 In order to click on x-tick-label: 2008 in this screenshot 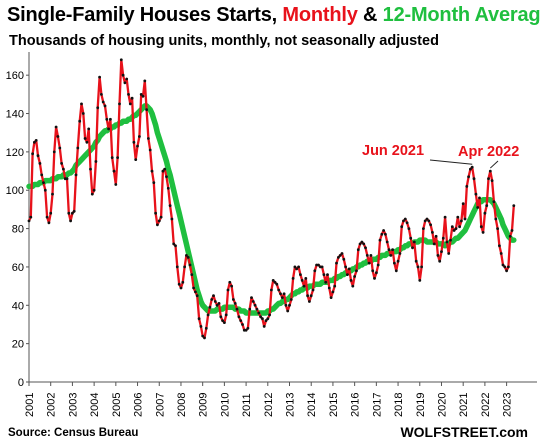, I will do `click(182, 405)`.